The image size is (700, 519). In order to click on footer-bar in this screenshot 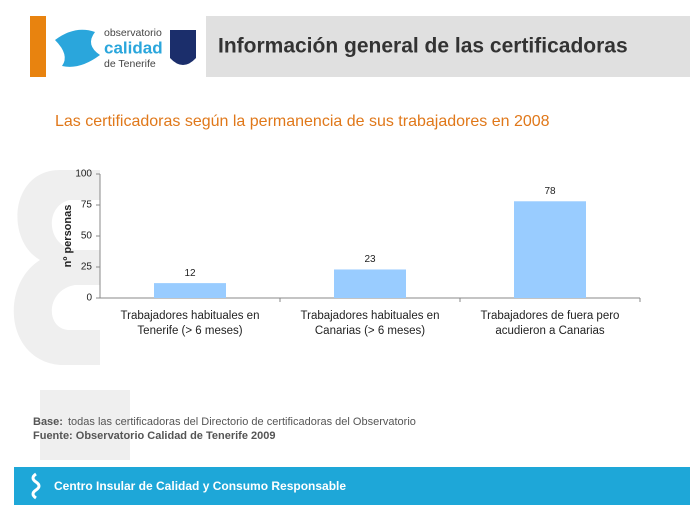, I will do `click(352, 486)`.